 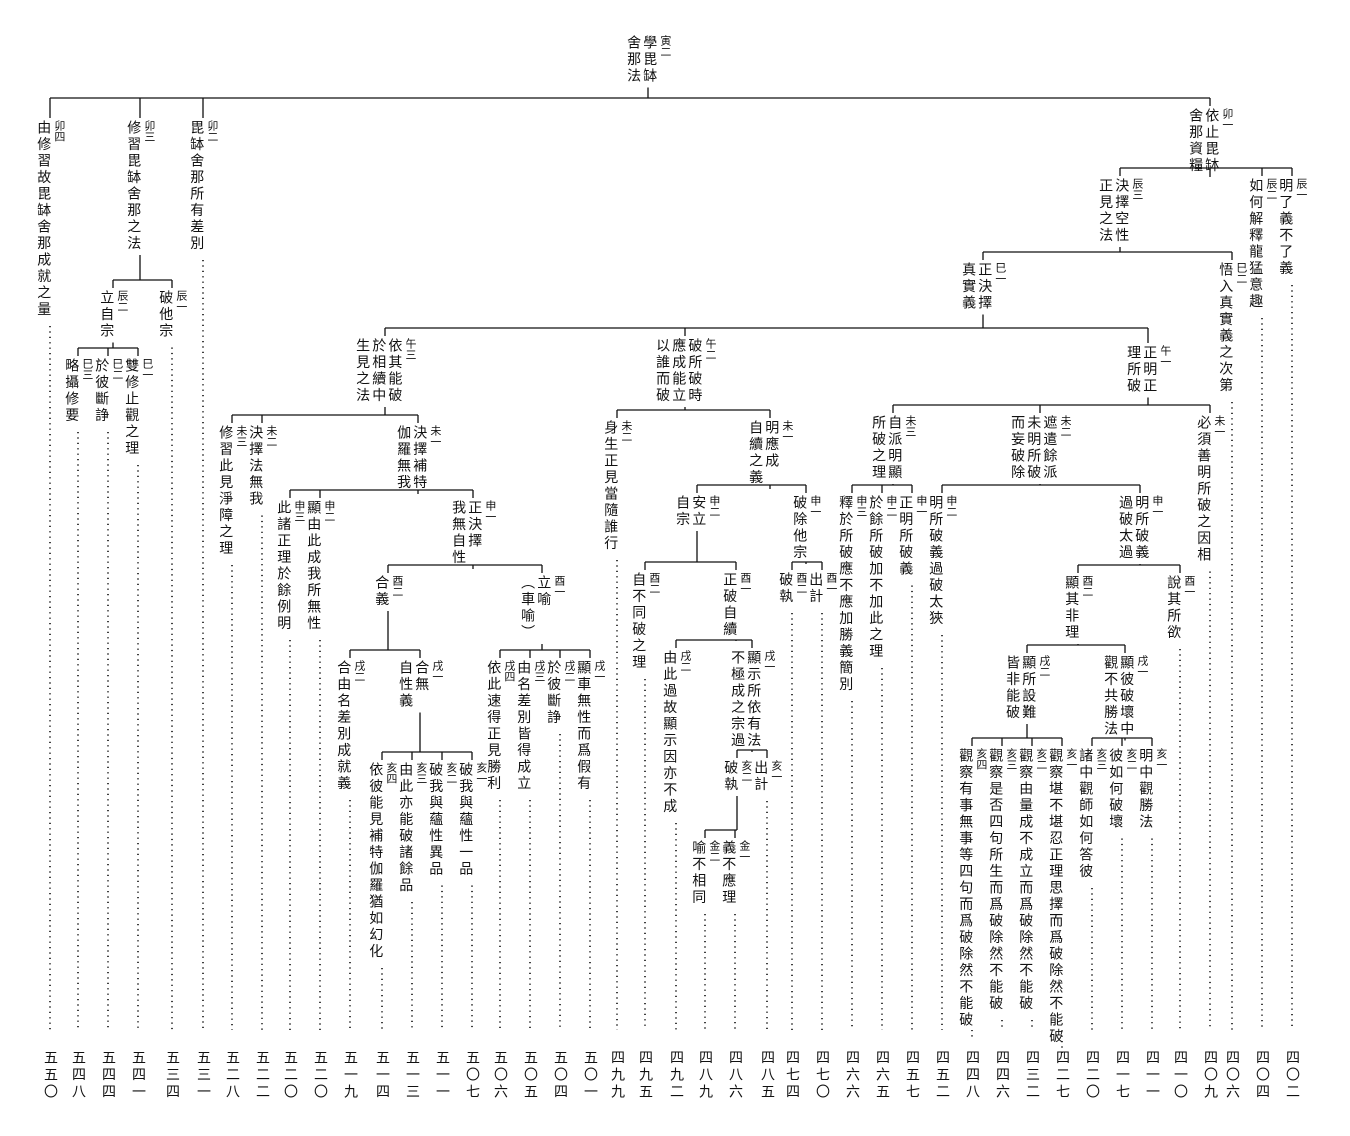 I want to click on page-number: 五〇六, so click(x=500, y=1075).